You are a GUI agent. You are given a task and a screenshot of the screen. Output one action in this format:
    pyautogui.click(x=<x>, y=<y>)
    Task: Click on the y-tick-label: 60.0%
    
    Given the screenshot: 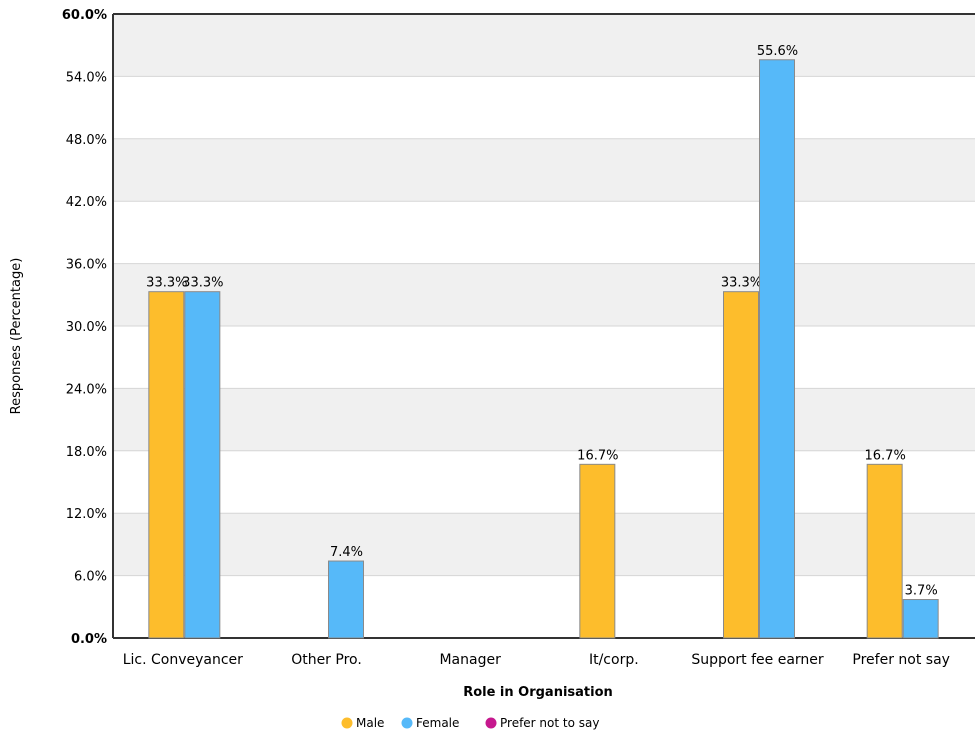 What is the action you would take?
    pyautogui.click(x=84, y=15)
    